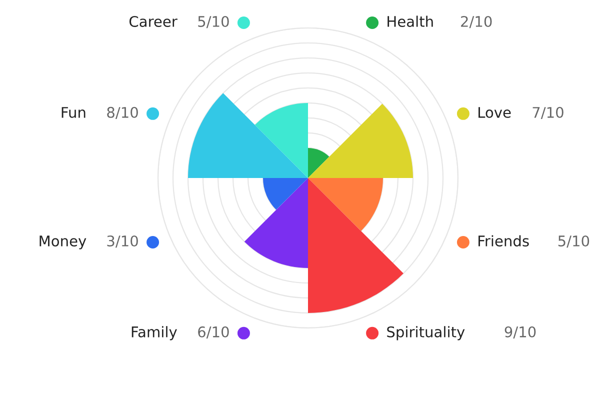 Image resolution: width=616 pixels, height=404 pixels. Describe the element at coordinates (520, 332) in the screenshot. I see `data-label: 9/10` at that location.